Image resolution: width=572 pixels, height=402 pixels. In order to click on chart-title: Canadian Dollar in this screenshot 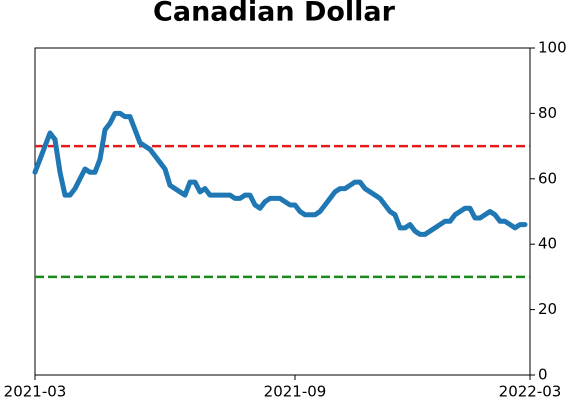, I will do `click(274, 14)`.